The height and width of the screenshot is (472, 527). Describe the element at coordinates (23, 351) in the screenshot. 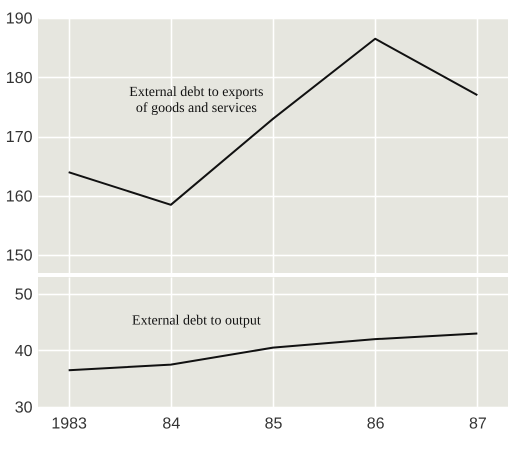

I see `y-tick-label: 40` at that location.